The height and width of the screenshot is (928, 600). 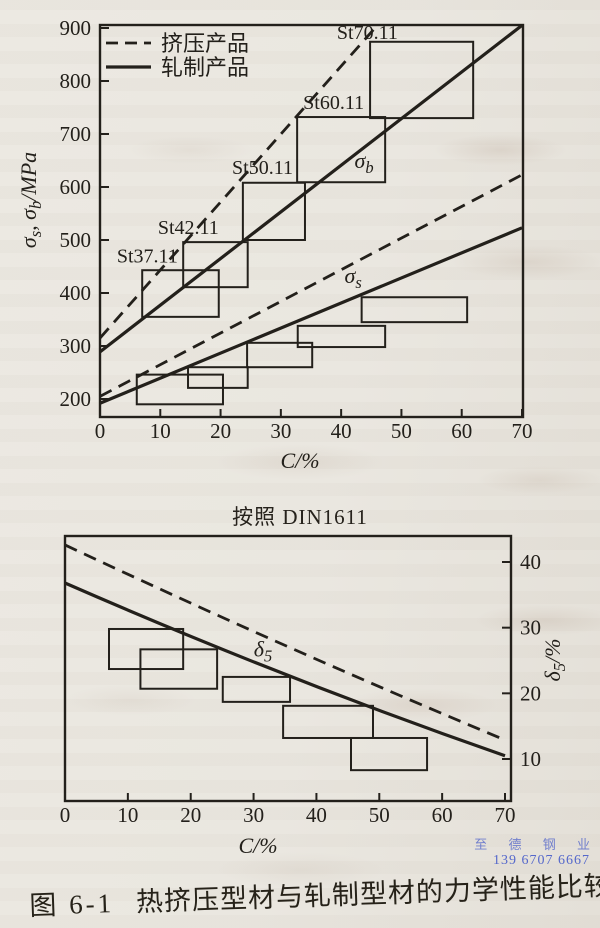 I want to click on y-tick-label: 700, so click(x=76, y=134).